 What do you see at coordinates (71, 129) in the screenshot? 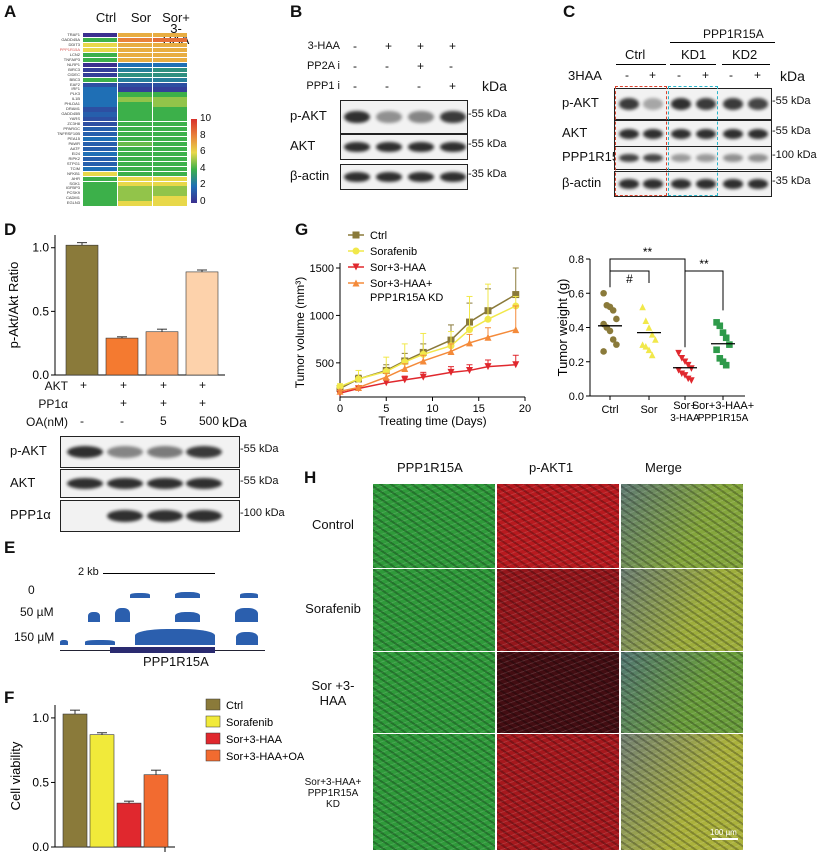
I see `gene-label: PPARGC` at bounding box center [71, 129].